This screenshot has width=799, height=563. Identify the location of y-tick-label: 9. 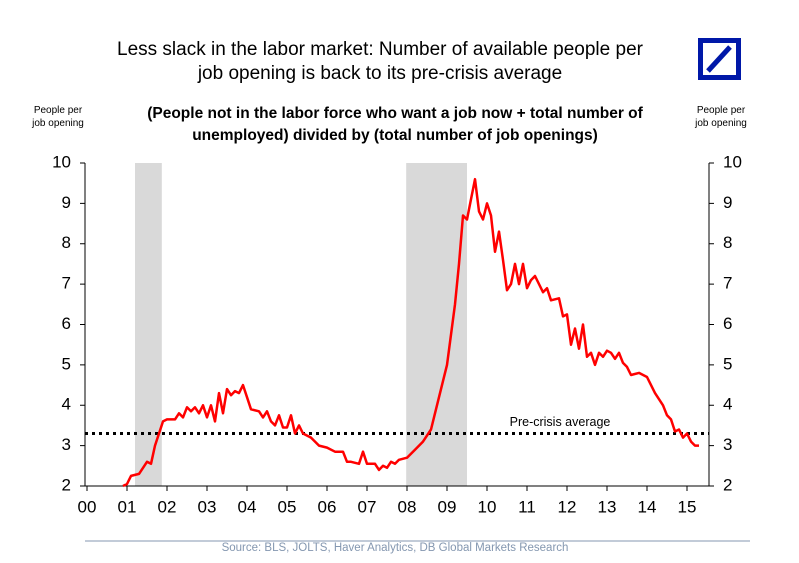
(66, 202).